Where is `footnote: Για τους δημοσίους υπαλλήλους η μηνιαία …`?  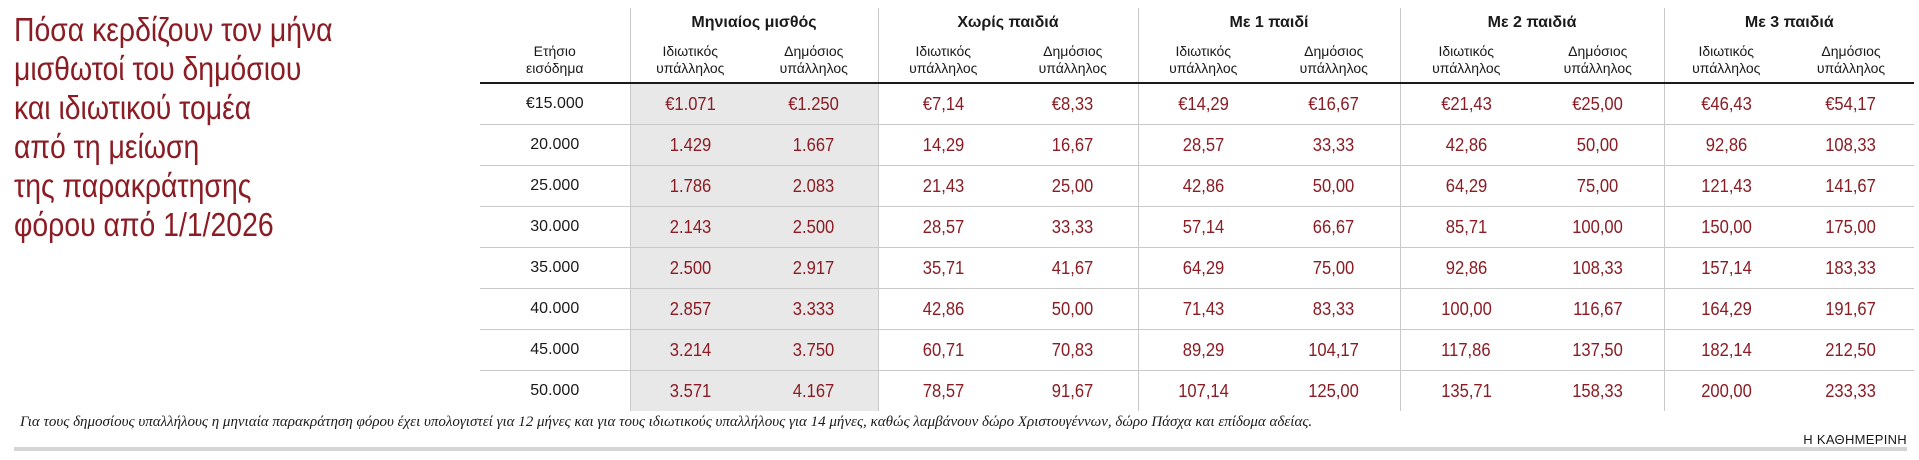 footnote: Για τους δημοσίους υπαλλήλους η μηνιαία … is located at coordinates (666, 422).